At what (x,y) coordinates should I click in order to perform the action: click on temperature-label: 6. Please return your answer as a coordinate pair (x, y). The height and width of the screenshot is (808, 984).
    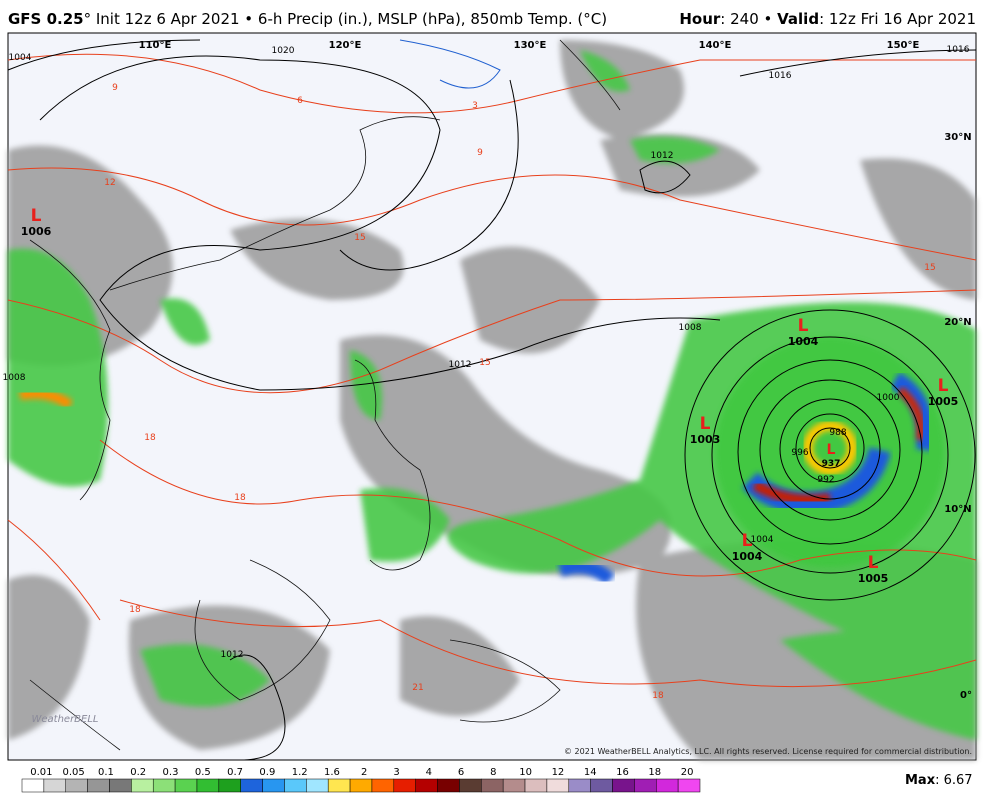
    Looking at the image, I should click on (300, 101).